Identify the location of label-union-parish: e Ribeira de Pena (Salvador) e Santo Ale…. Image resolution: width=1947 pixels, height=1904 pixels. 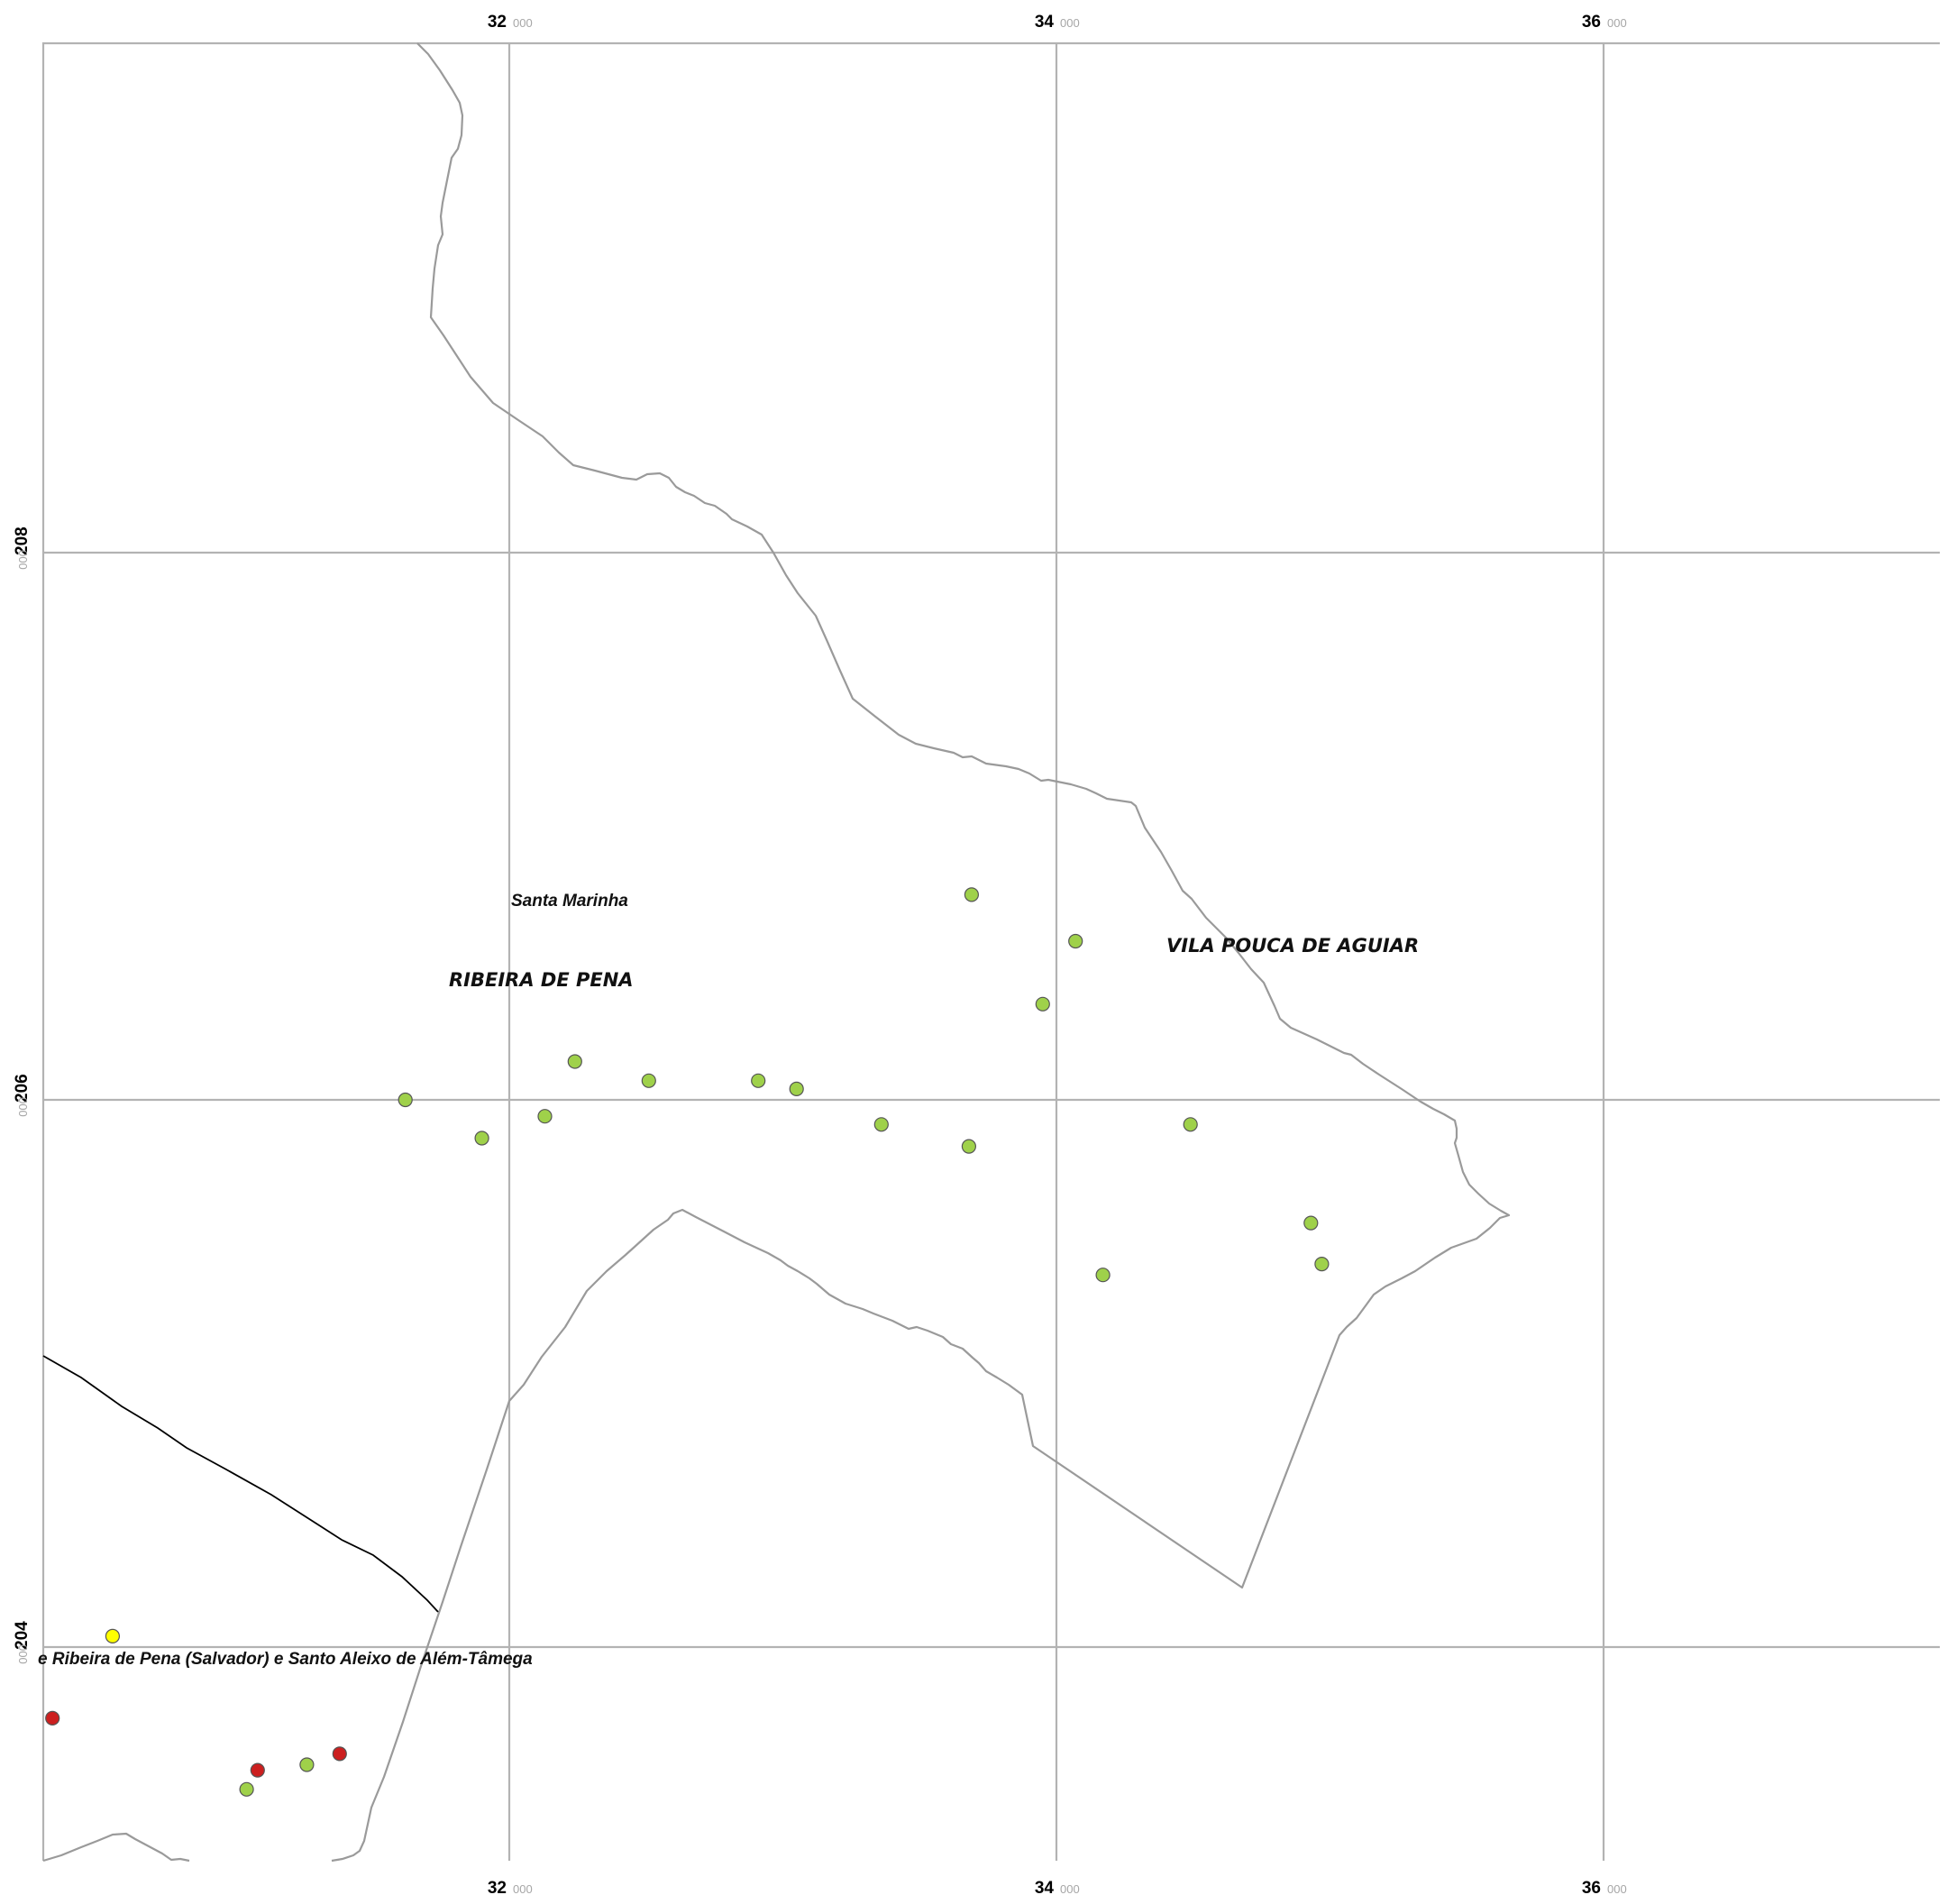
(285, 1659).